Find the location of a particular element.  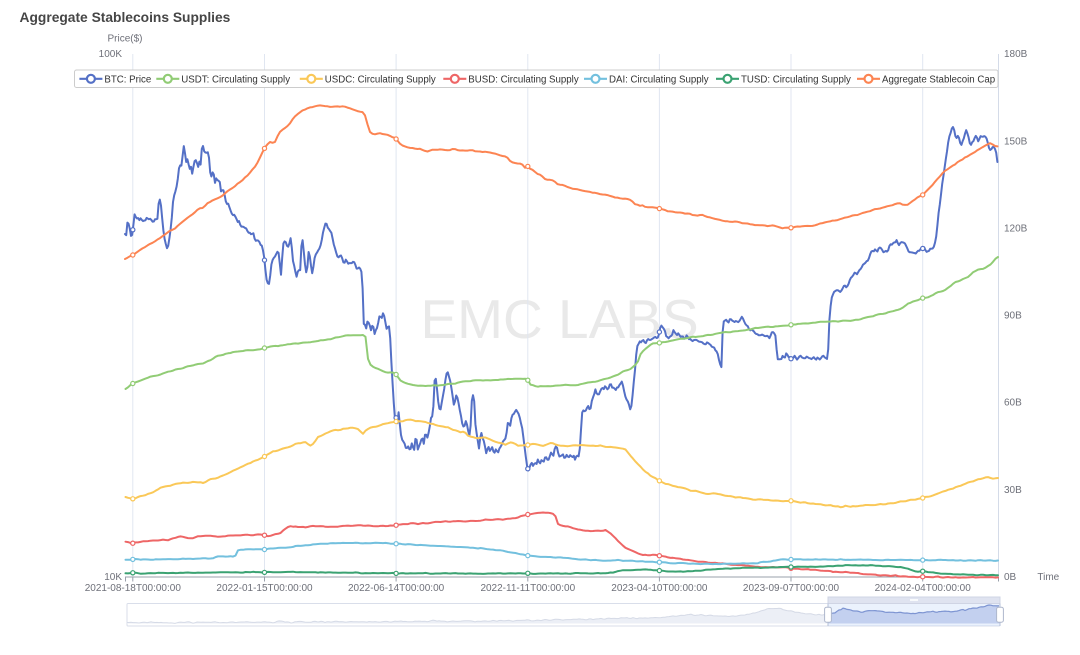

svg-text: 150B is located at coordinates (1016, 141).